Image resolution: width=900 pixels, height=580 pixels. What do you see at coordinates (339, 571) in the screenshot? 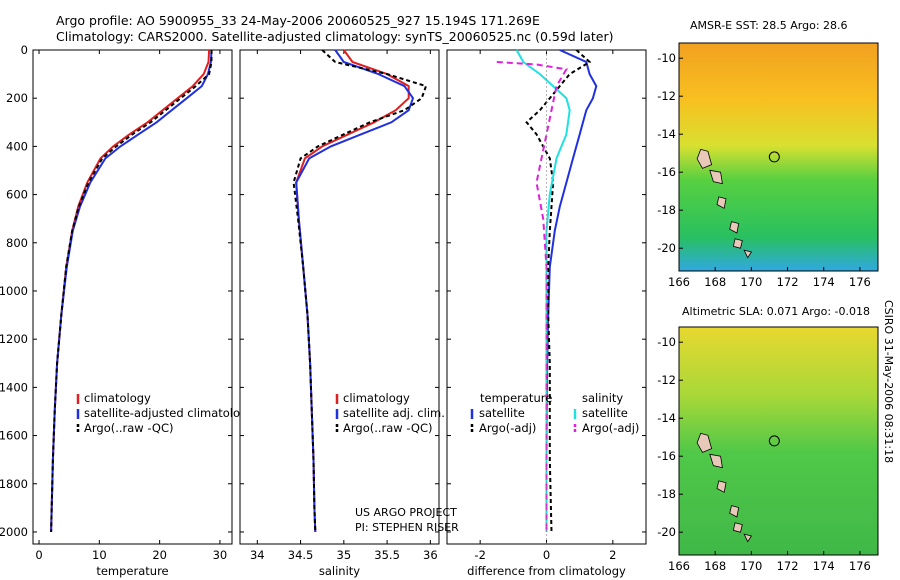
I see `x-axis-label: salinity` at bounding box center [339, 571].